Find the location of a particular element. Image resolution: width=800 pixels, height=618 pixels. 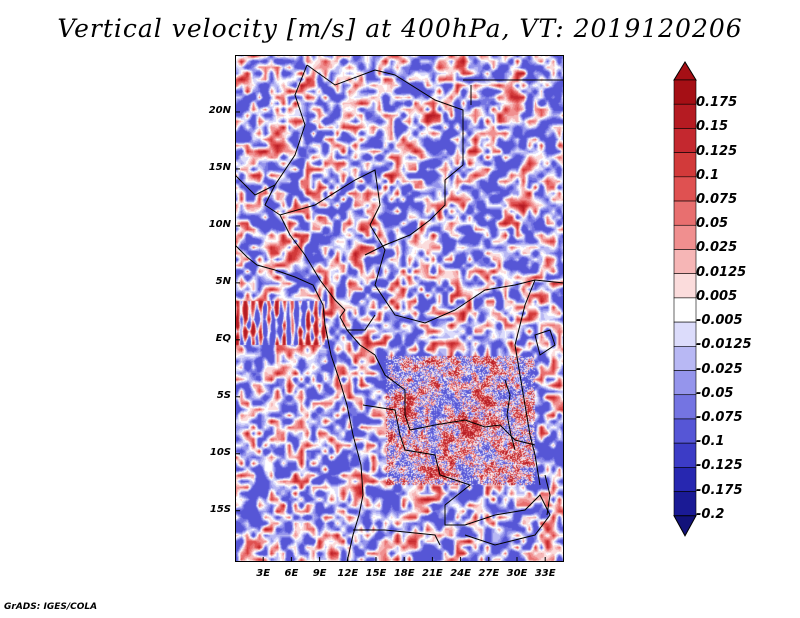

border-zambia is located at coordinates (507, 520).